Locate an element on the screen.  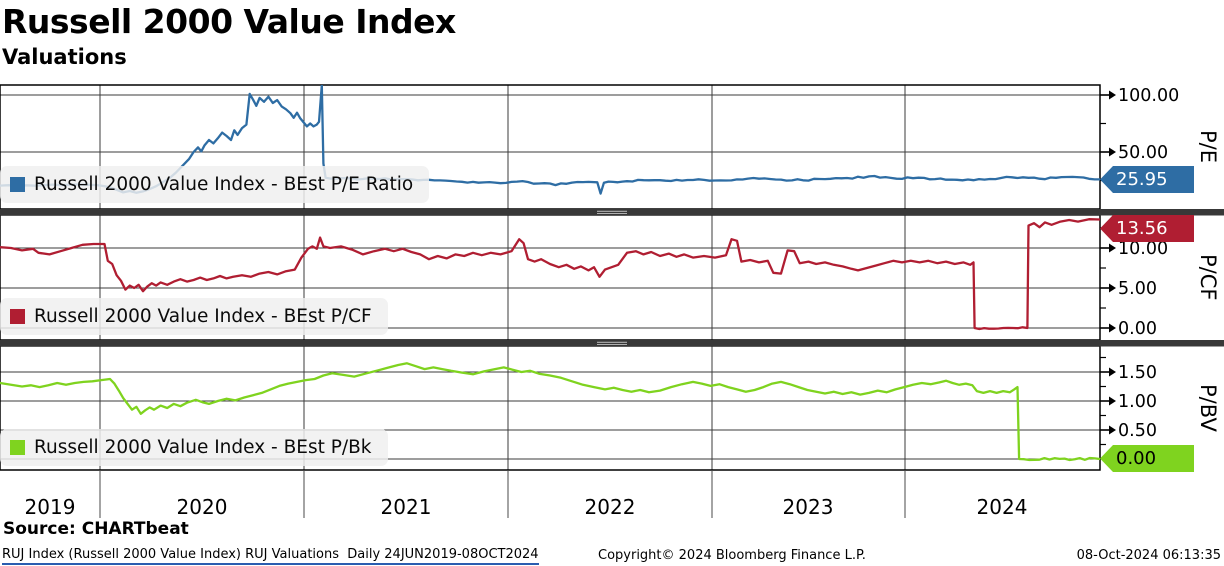
last-value-tag-pe: 25.95 is located at coordinates (1147, 179).